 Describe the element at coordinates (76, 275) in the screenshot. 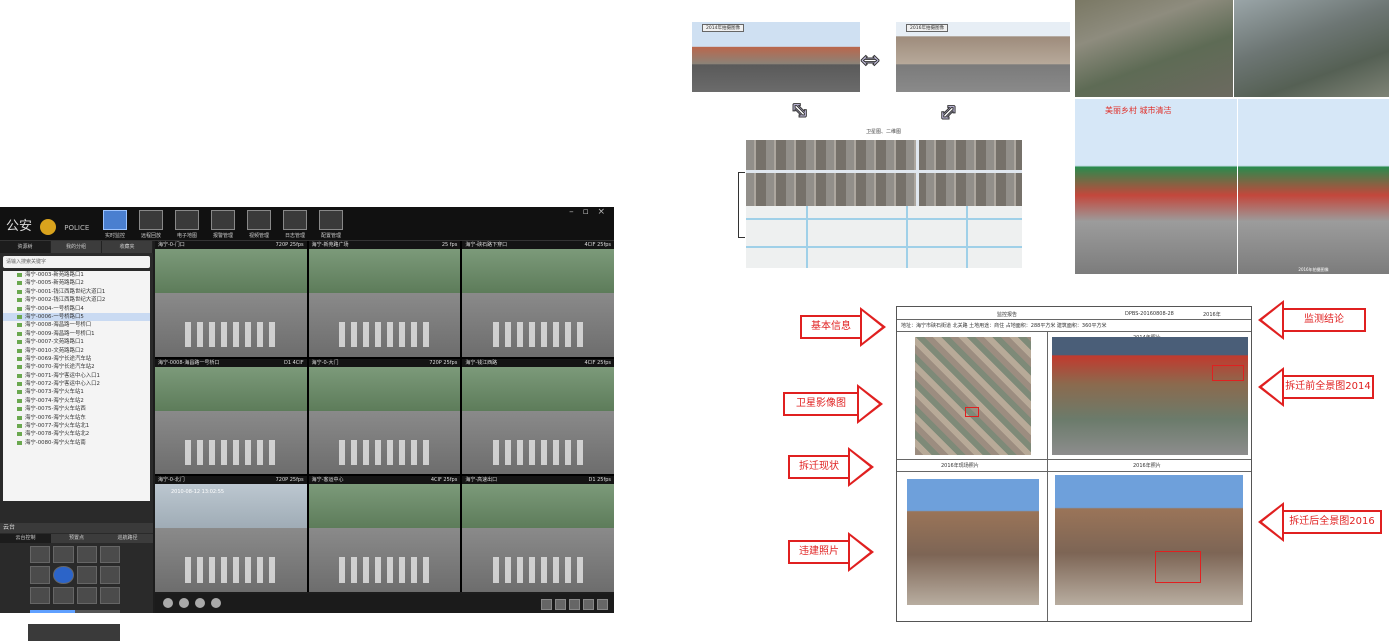

I see `camera-tree-item: 海宁-0003-新苑路路口1` at that location.